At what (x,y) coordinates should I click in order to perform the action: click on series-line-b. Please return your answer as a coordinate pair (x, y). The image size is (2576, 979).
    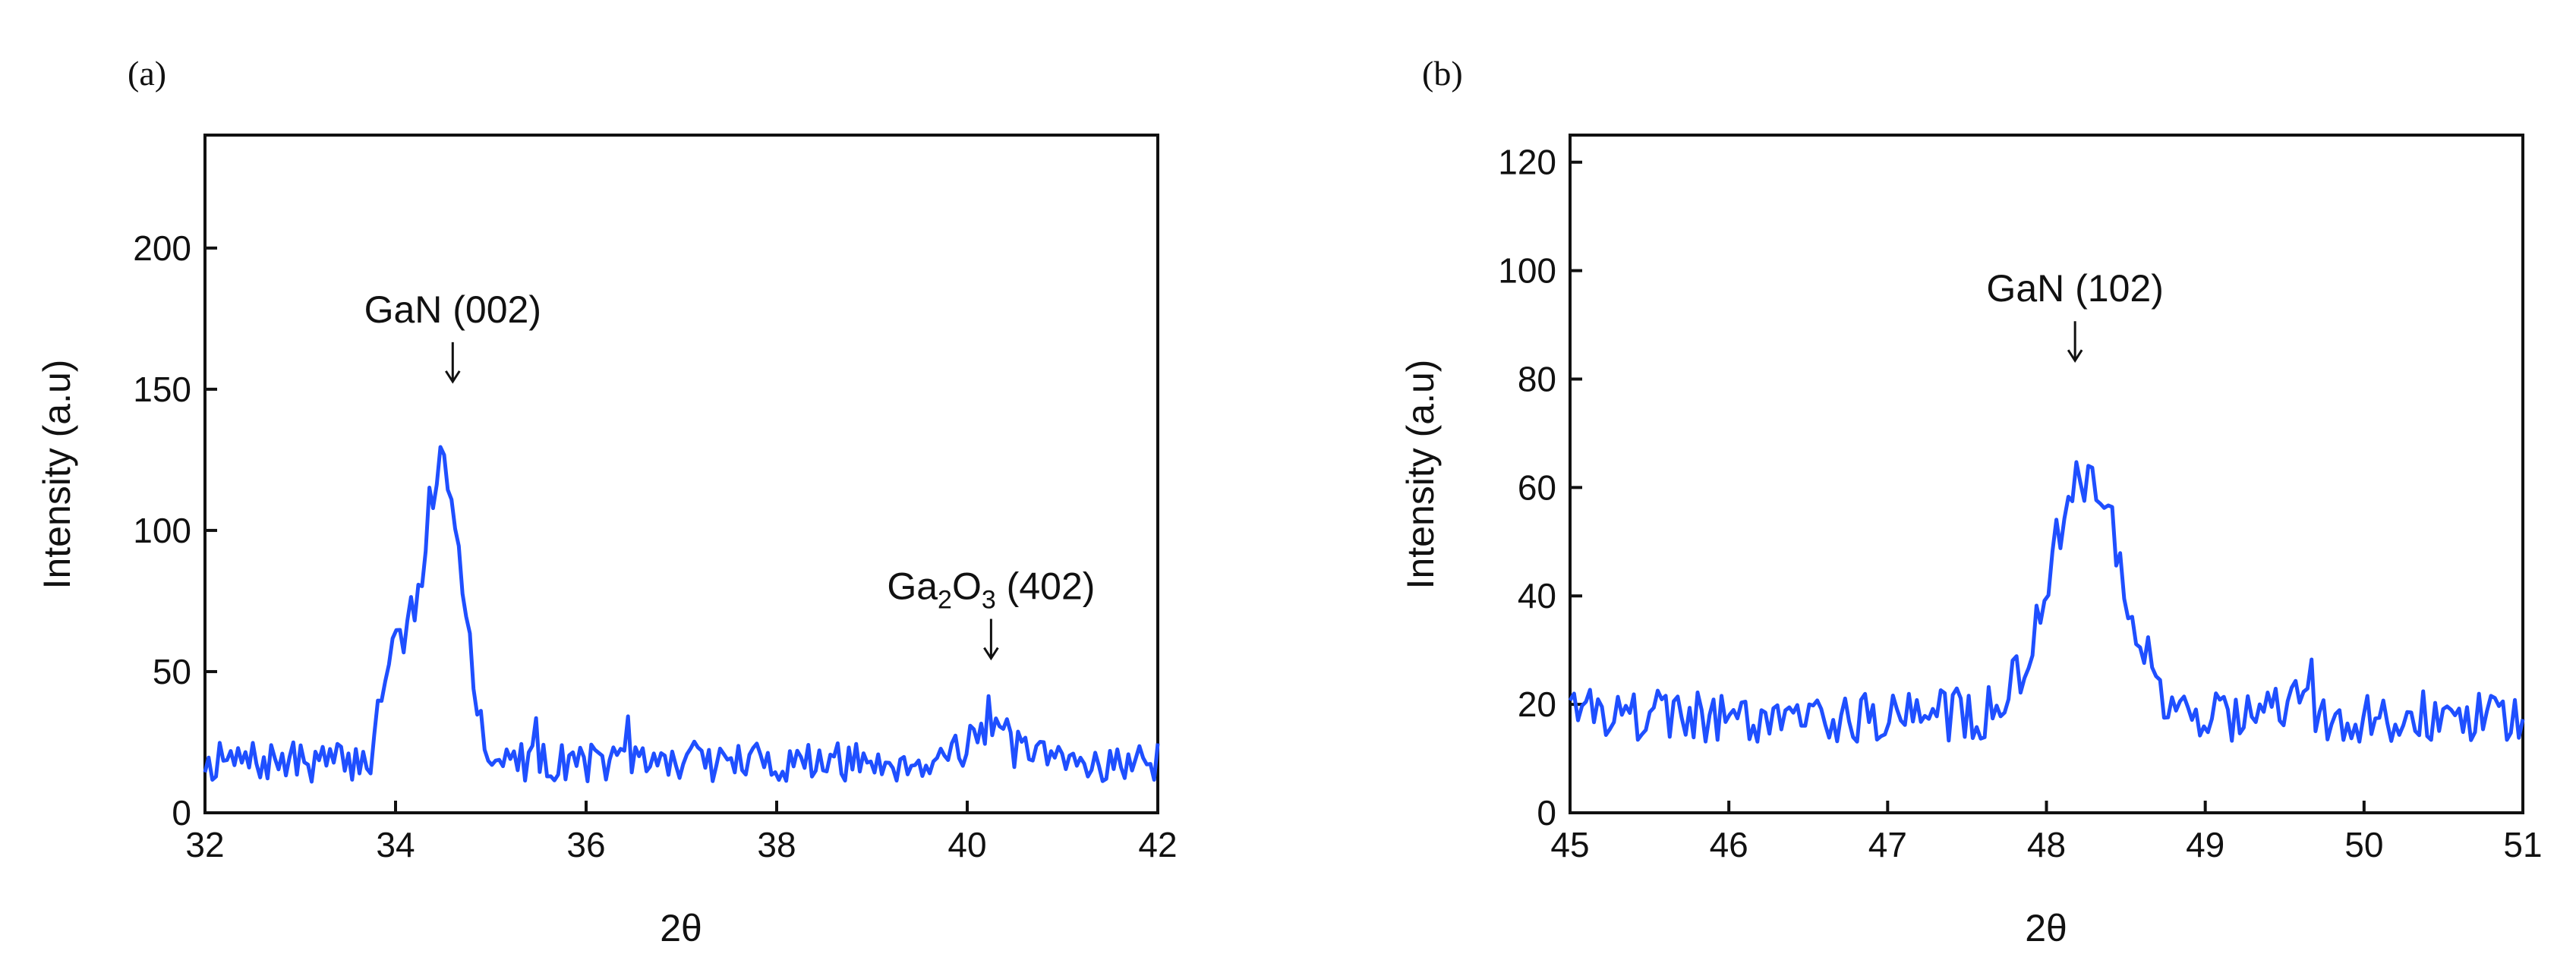
    Looking at the image, I should click on (2046, 602).